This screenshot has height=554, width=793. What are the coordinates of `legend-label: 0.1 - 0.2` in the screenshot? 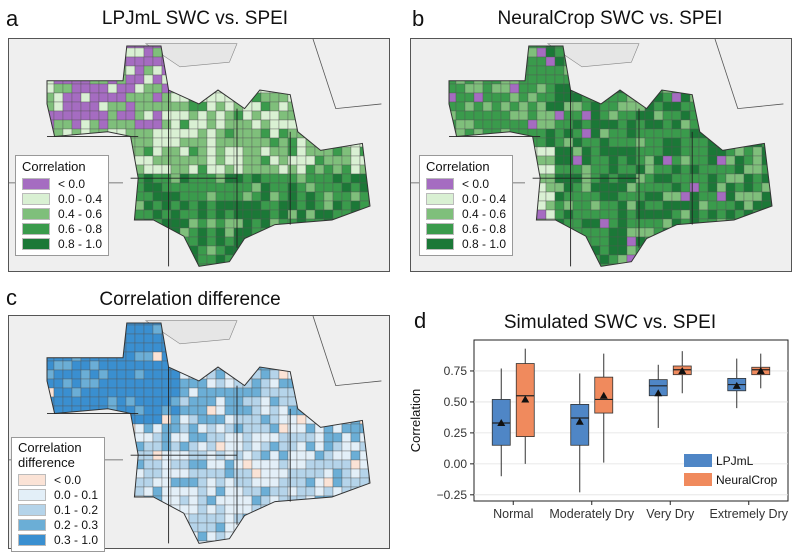 It's located at (76, 509).